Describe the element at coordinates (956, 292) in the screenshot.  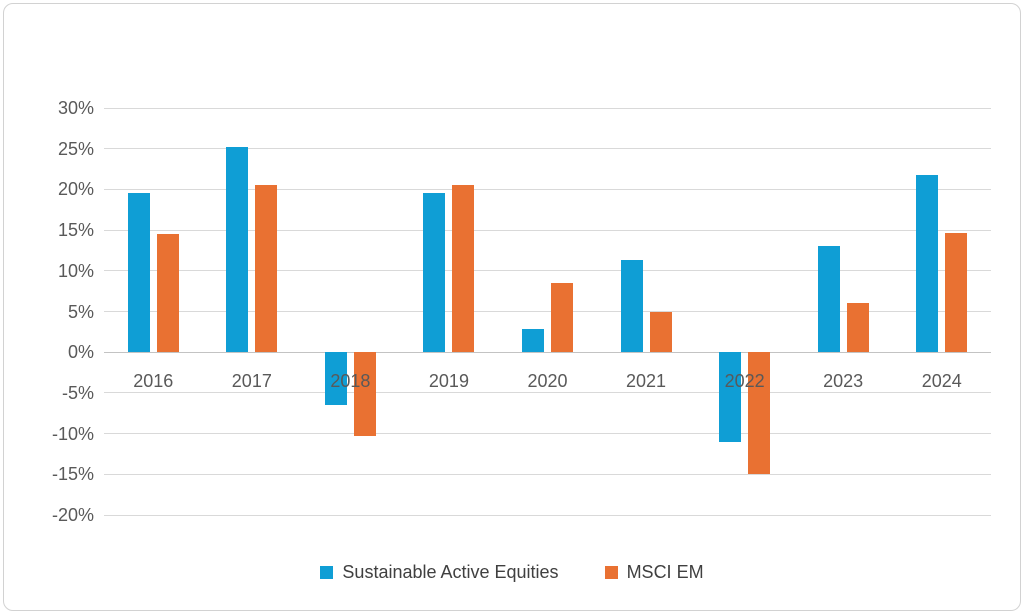
I see `bar-2024-msci-em` at that location.